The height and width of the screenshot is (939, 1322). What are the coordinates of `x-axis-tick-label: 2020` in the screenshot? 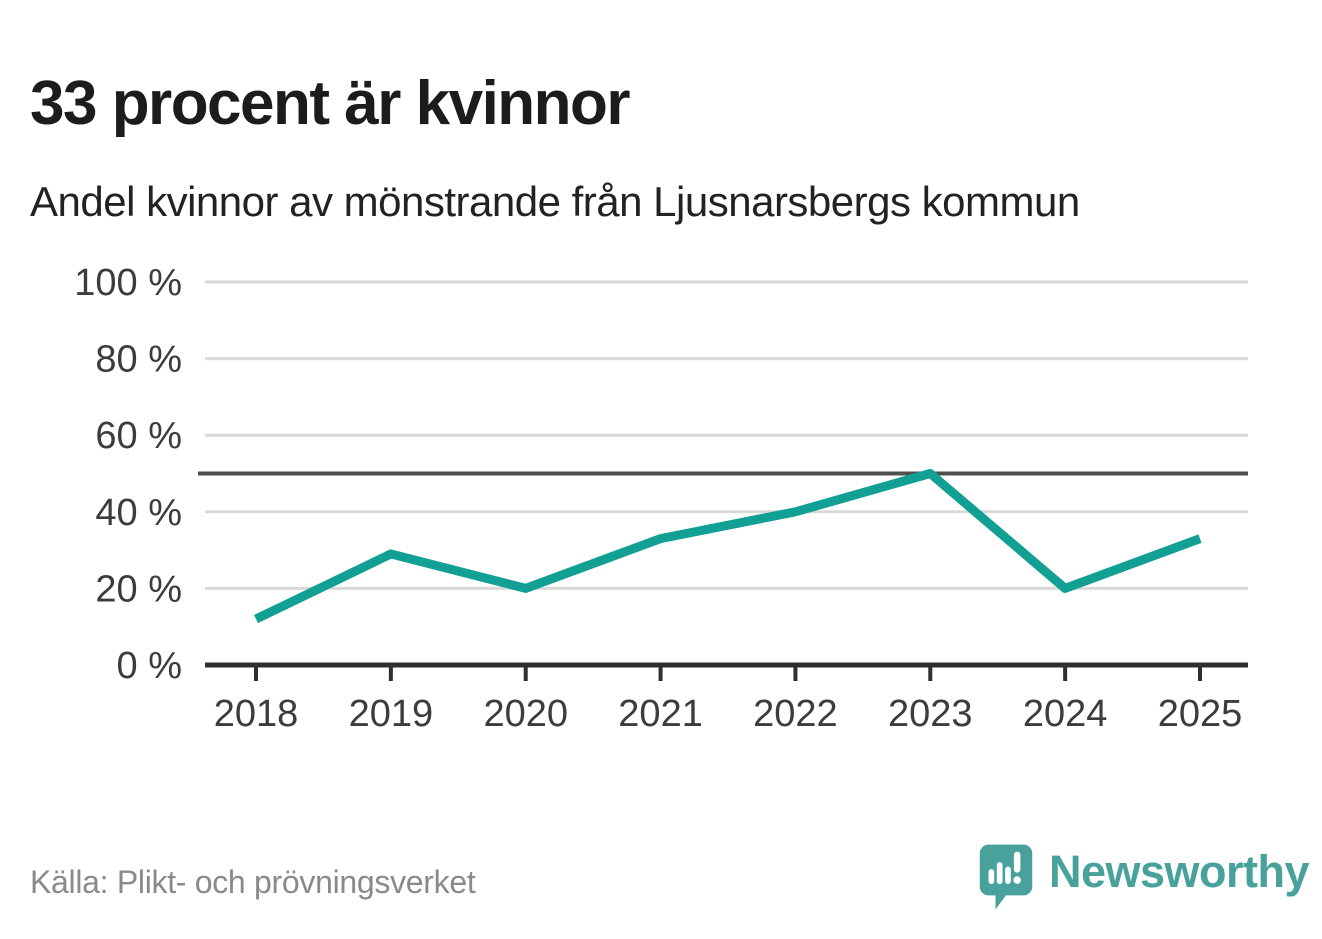 It's located at (525, 714).